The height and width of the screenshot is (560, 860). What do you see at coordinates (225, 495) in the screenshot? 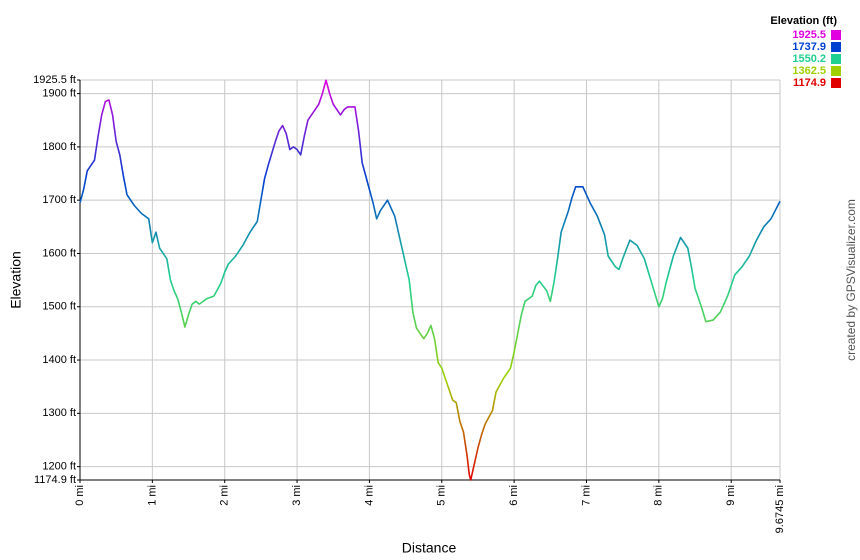
I see `x-tick-label: 2 mi` at bounding box center [225, 495].